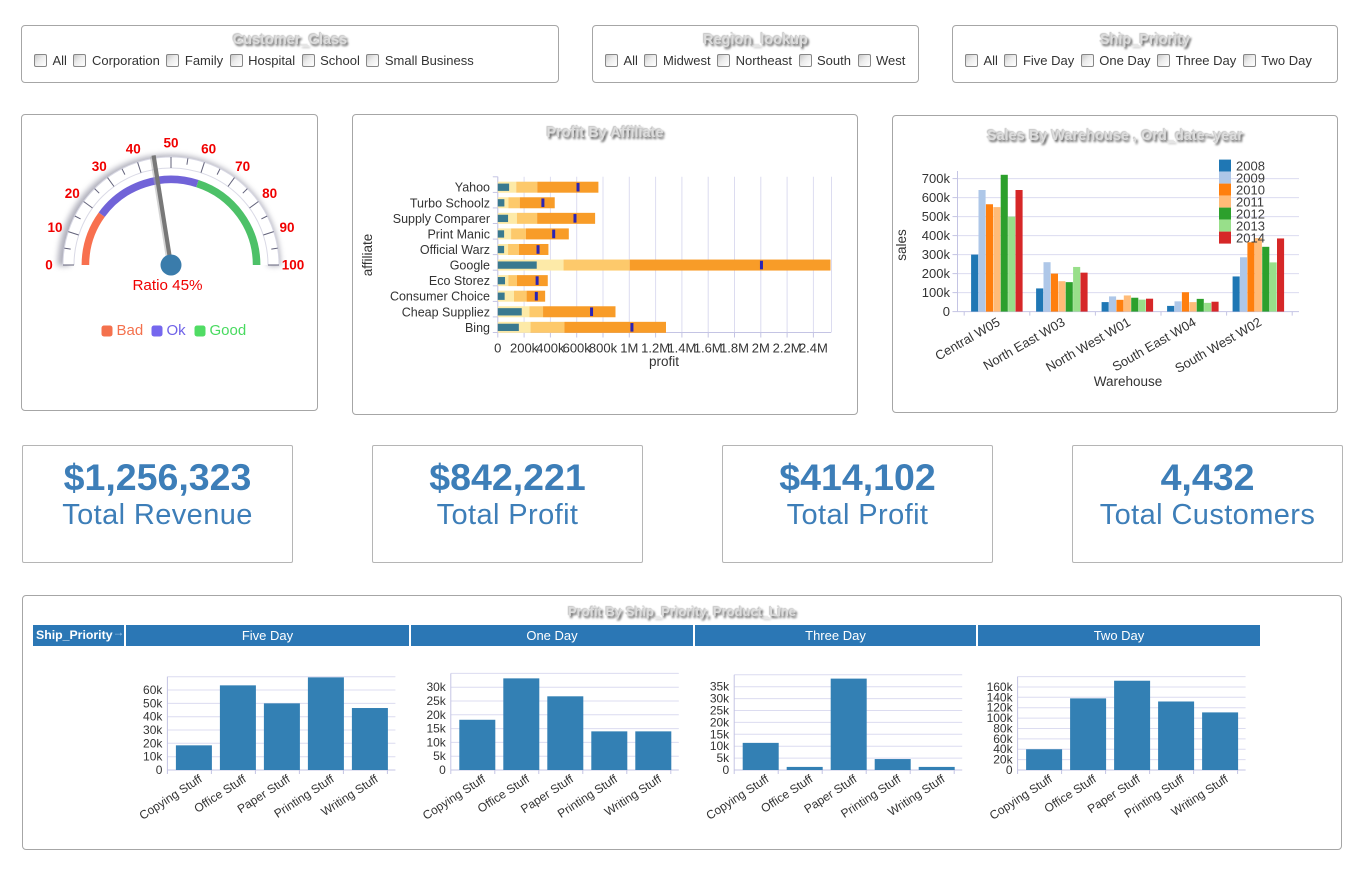 The width and height of the screenshot is (1365, 874). What do you see at coordinates (734, 348) in the screenshot?
I see `svg-text: 1.8M` at bounding box center [734, 348].